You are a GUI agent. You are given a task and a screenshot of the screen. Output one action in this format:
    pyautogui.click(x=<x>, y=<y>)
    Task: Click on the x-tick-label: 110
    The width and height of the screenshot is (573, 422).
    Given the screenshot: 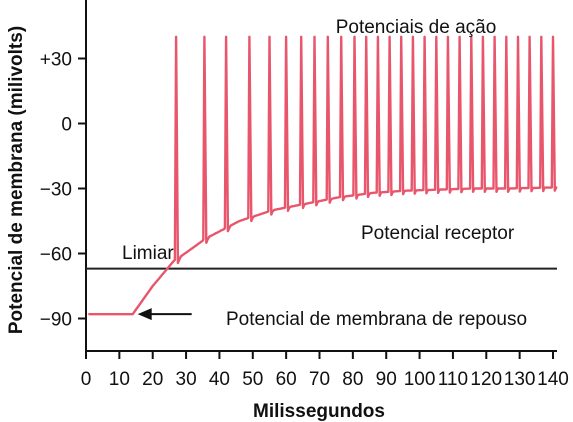 What is the action you would take?
    pyautogui.click(x=453, y=379)
    